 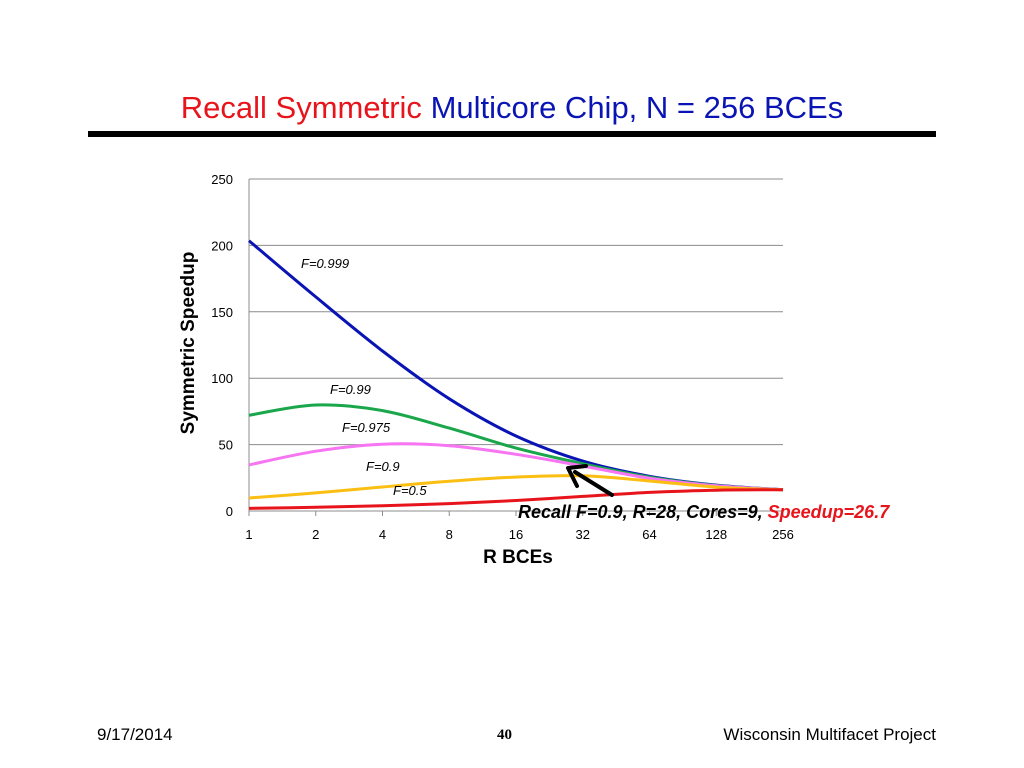 I want to click on x-tick-label: 16, so click(x=516, y=534).